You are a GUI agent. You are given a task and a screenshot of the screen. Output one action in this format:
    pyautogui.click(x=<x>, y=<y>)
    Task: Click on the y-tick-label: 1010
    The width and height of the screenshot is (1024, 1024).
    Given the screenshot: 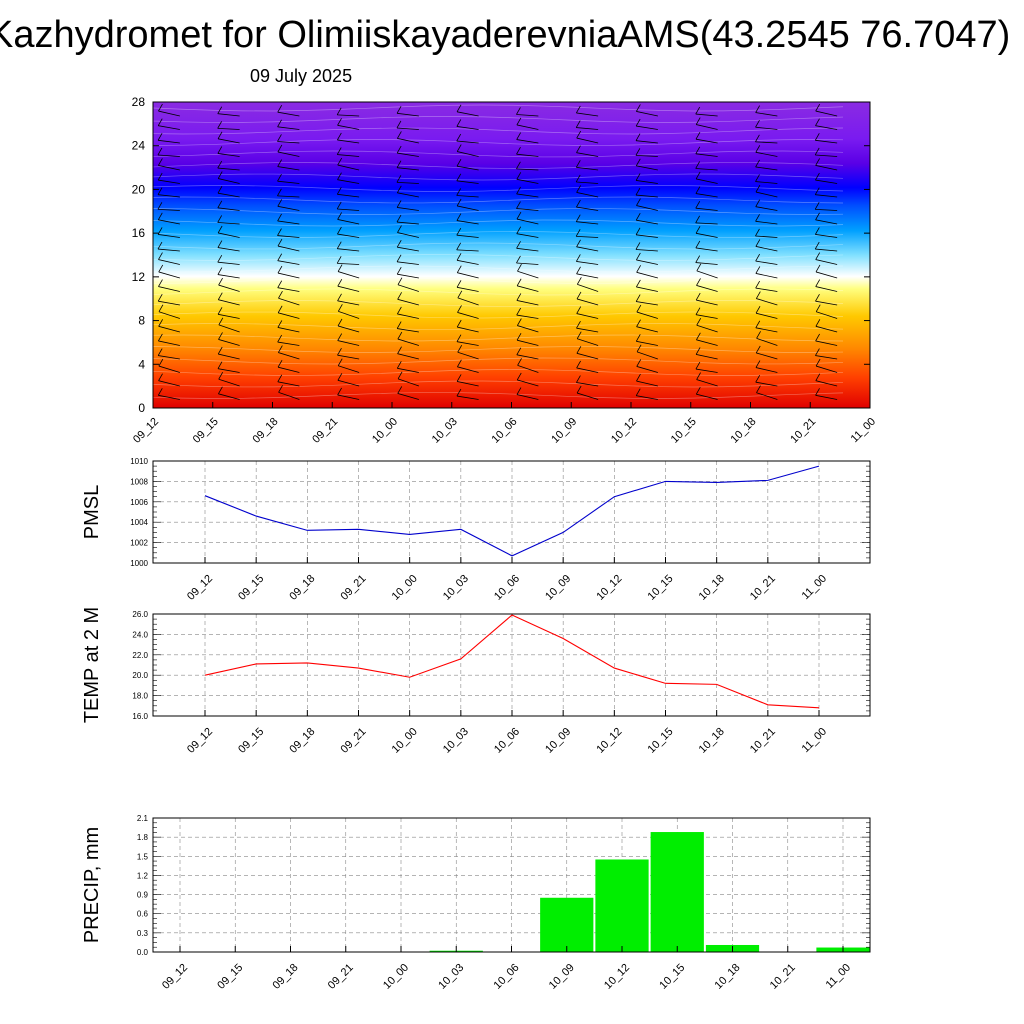 What is the action you would take?
    pyautogui.click(x=139, y=461)
    